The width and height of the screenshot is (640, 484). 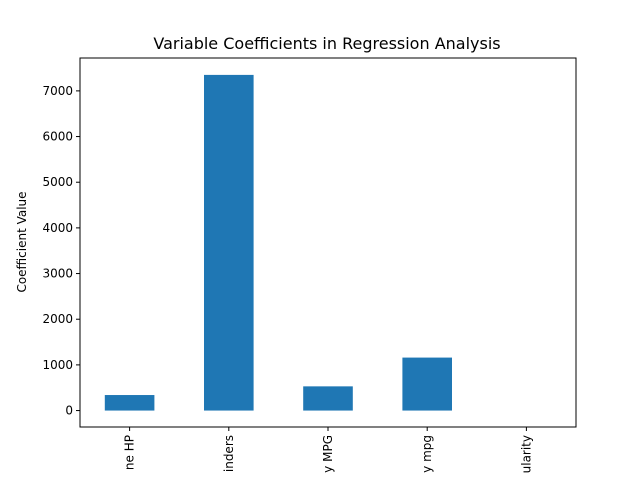 What do you see at coordinates (57, 137) in the screenshot?
I see `y-tick-label: 6000` at bounding box center [57, 137].